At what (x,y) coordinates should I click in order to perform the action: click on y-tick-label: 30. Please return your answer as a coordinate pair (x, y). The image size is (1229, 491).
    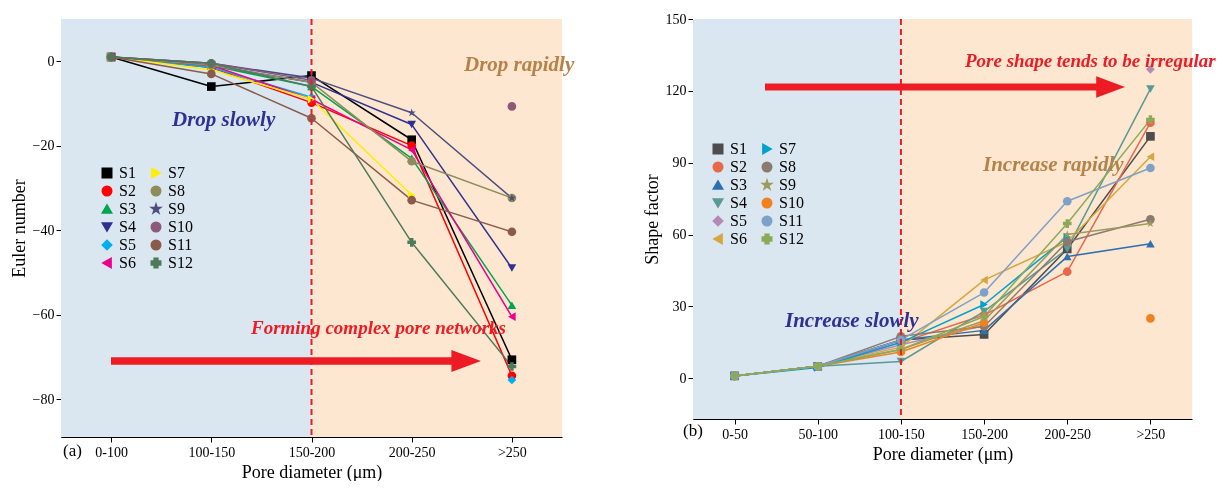
    Looking at the image, I should click on (679, 306).